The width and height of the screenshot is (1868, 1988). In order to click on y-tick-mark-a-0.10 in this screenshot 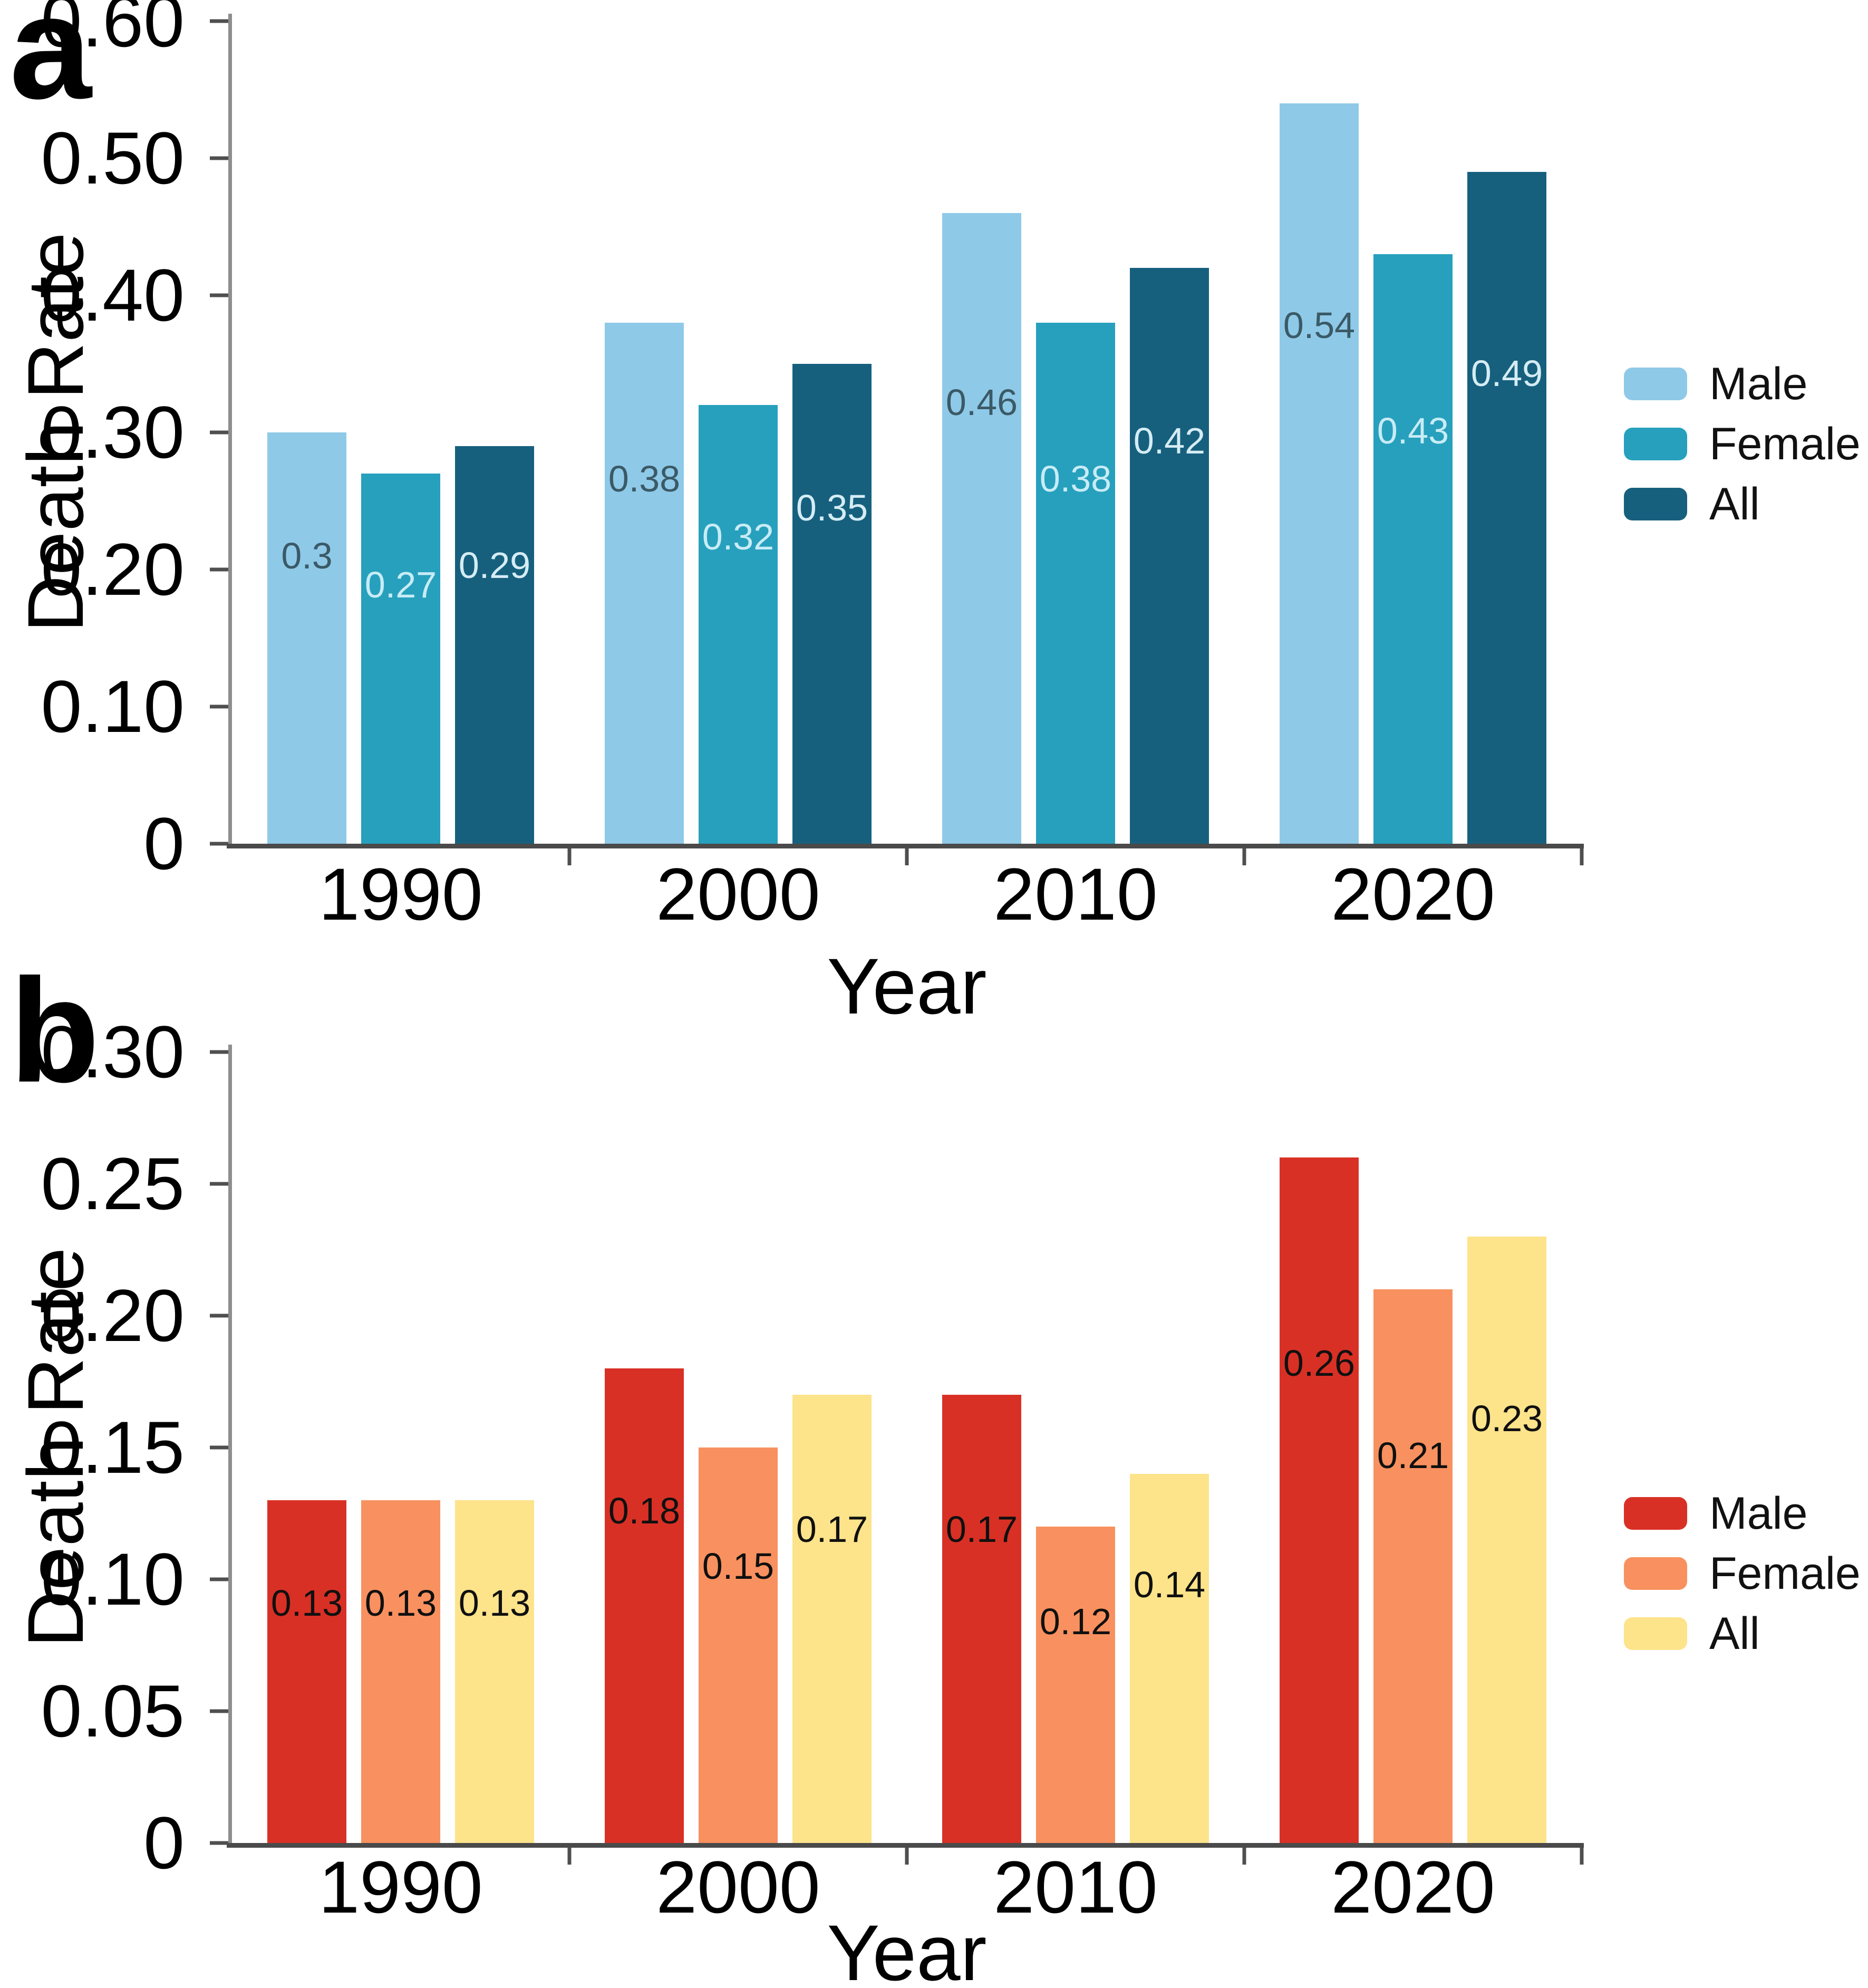, I will do `click(219, 707)`.